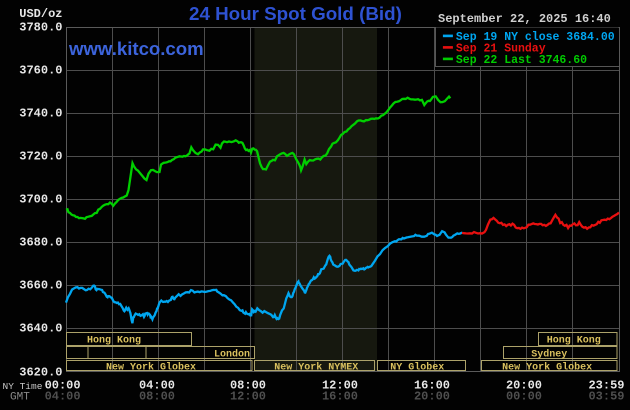 This screenshot has height=410, width=630. What do you see at coordinates (501, 48) in the screenshot?
I see `svg-text: Sep 21 Sunday` at bounding box center [501, 48].